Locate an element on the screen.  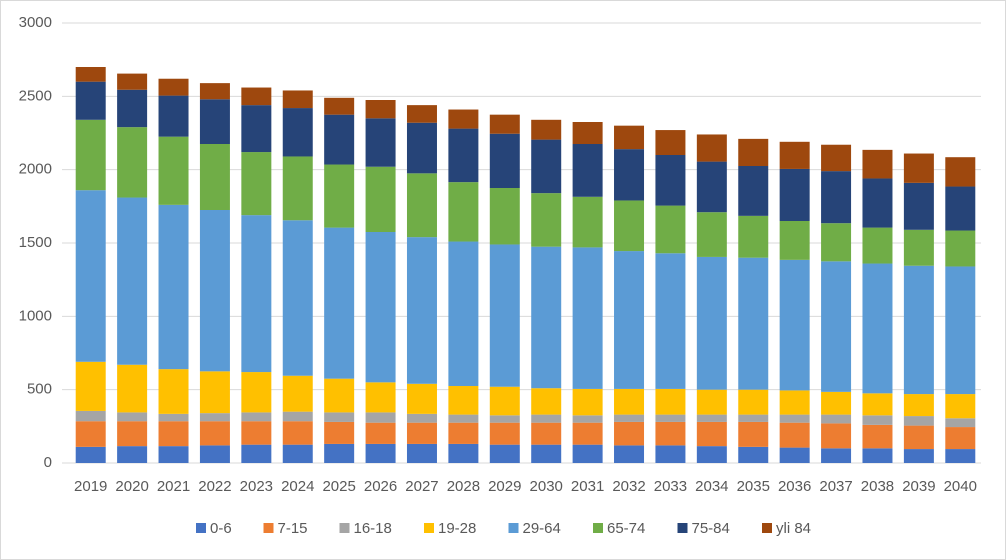
x-tick-label: 2029 is located at coordinates (504, 486).